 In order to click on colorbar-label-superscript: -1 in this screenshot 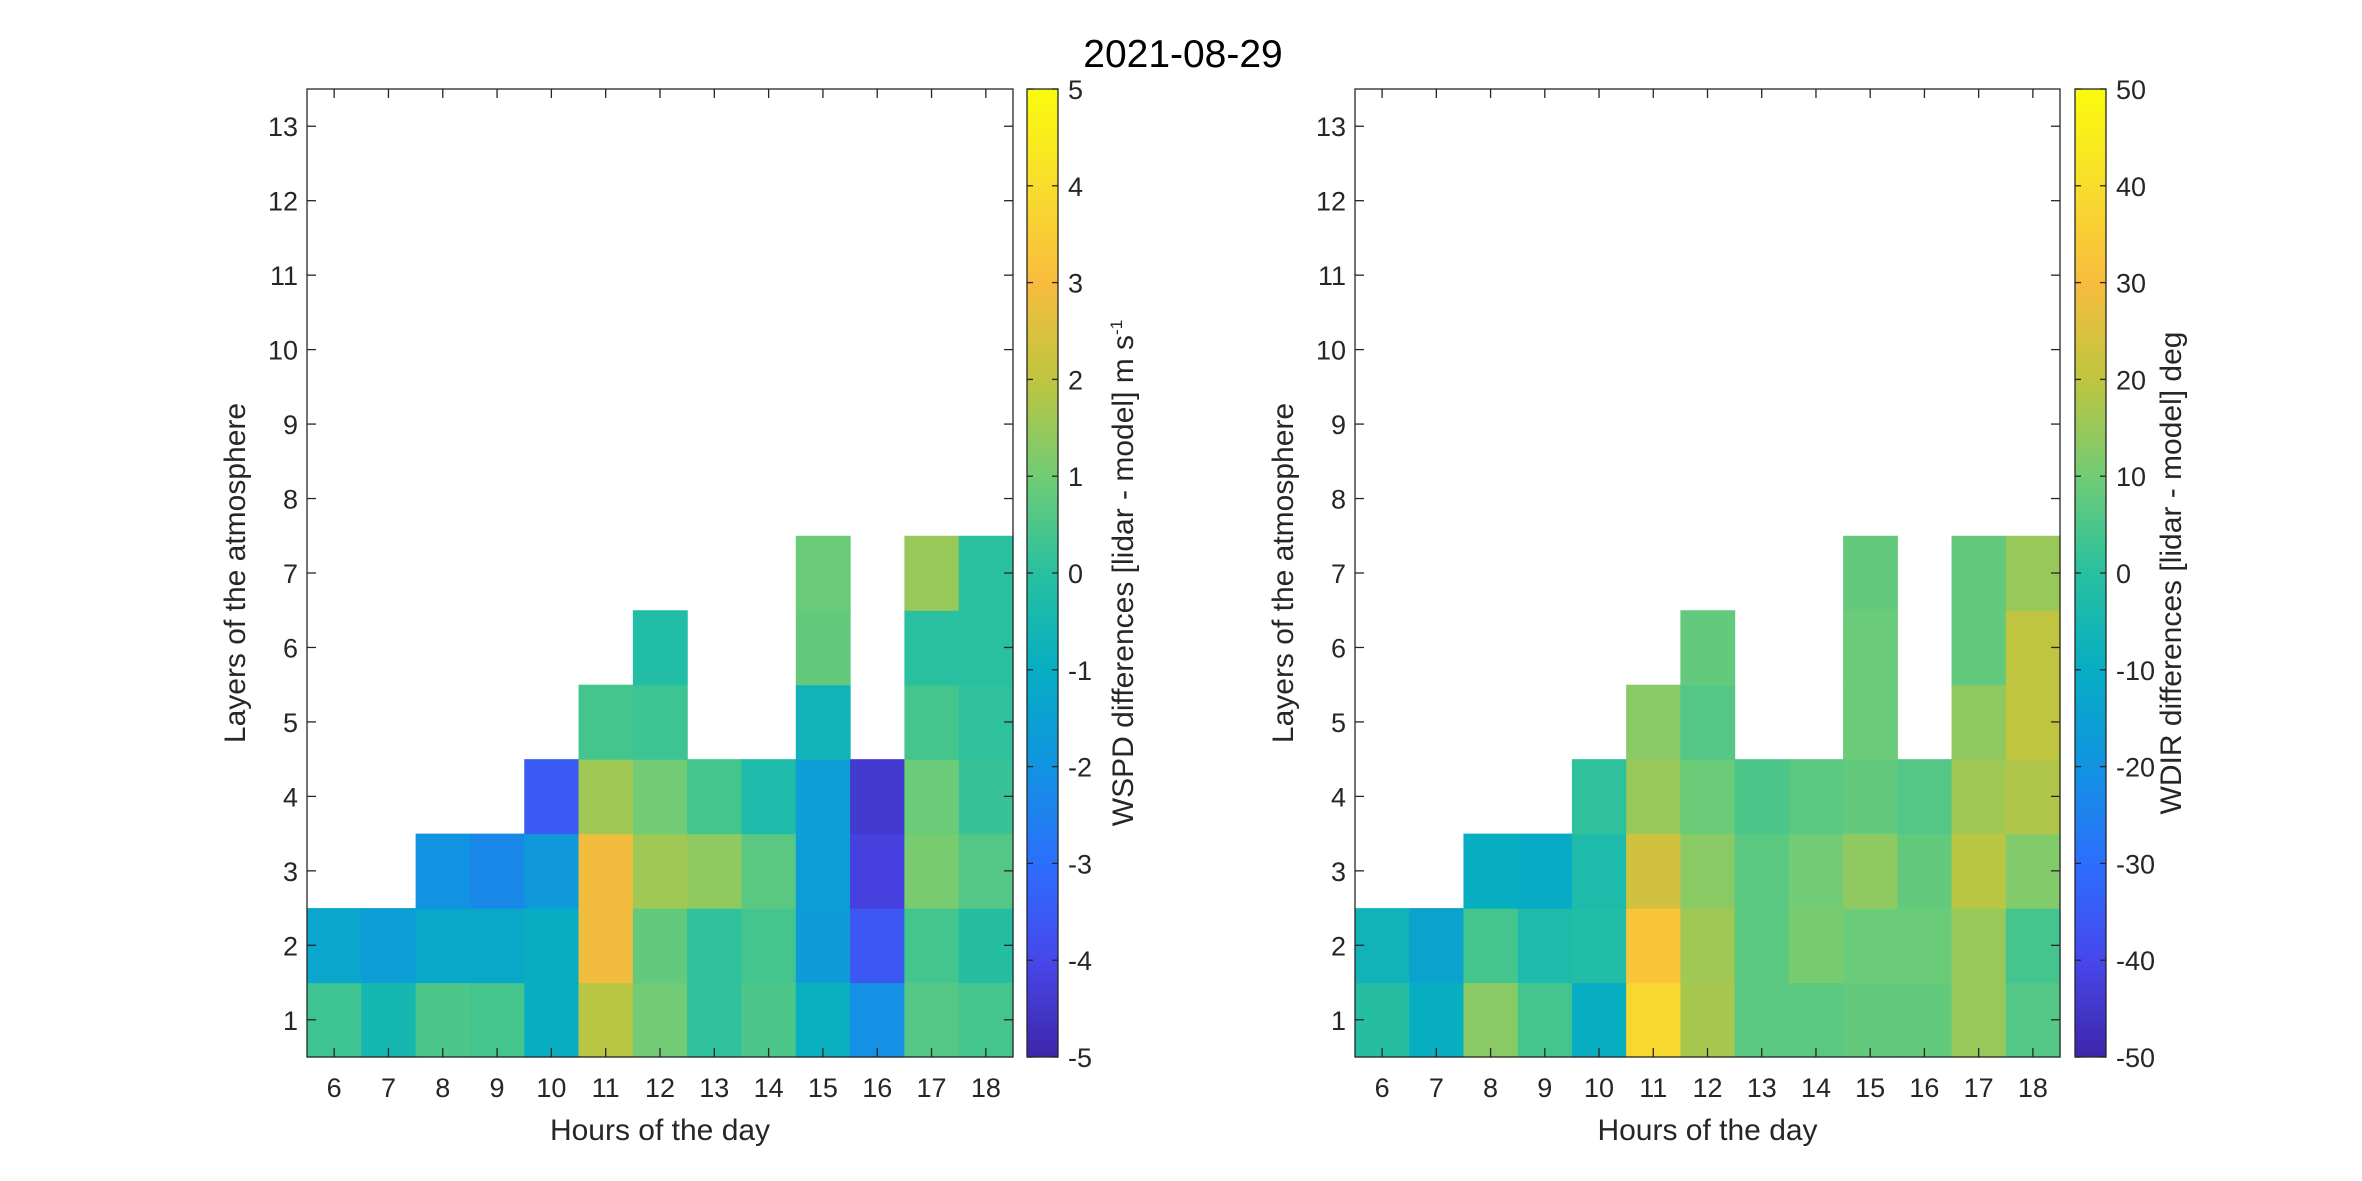, I will do `click(1116, 327)`.